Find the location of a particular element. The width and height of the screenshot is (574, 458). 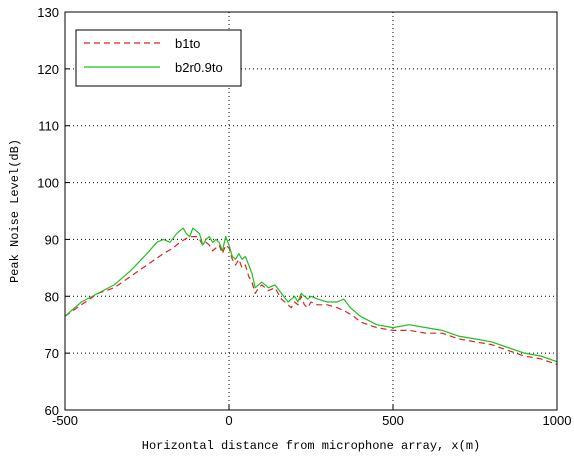

legend: b1to b2r0.9to is located at coordinates (158, 58).